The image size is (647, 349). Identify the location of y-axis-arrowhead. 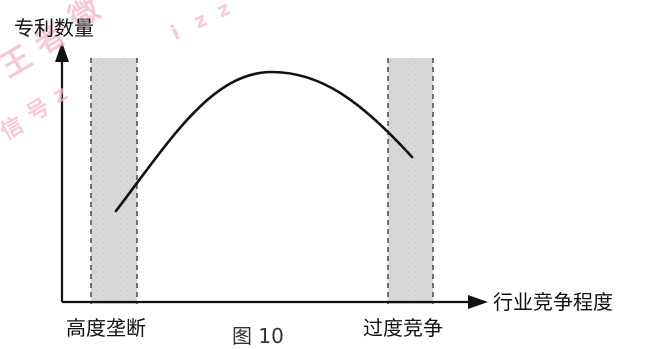
(62, 52).